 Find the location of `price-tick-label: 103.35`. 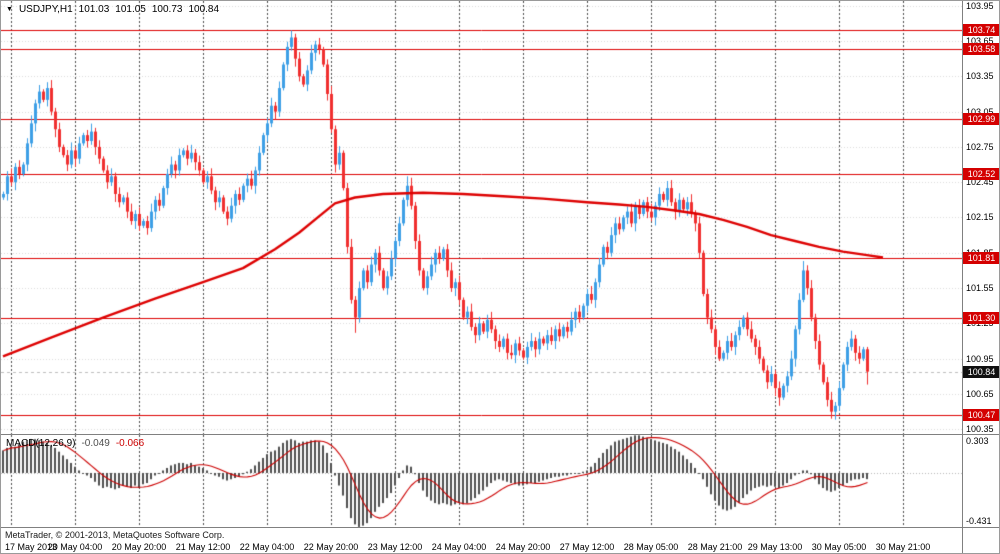

price-tick-label: 103.35 is located at coordinates (980, 76).